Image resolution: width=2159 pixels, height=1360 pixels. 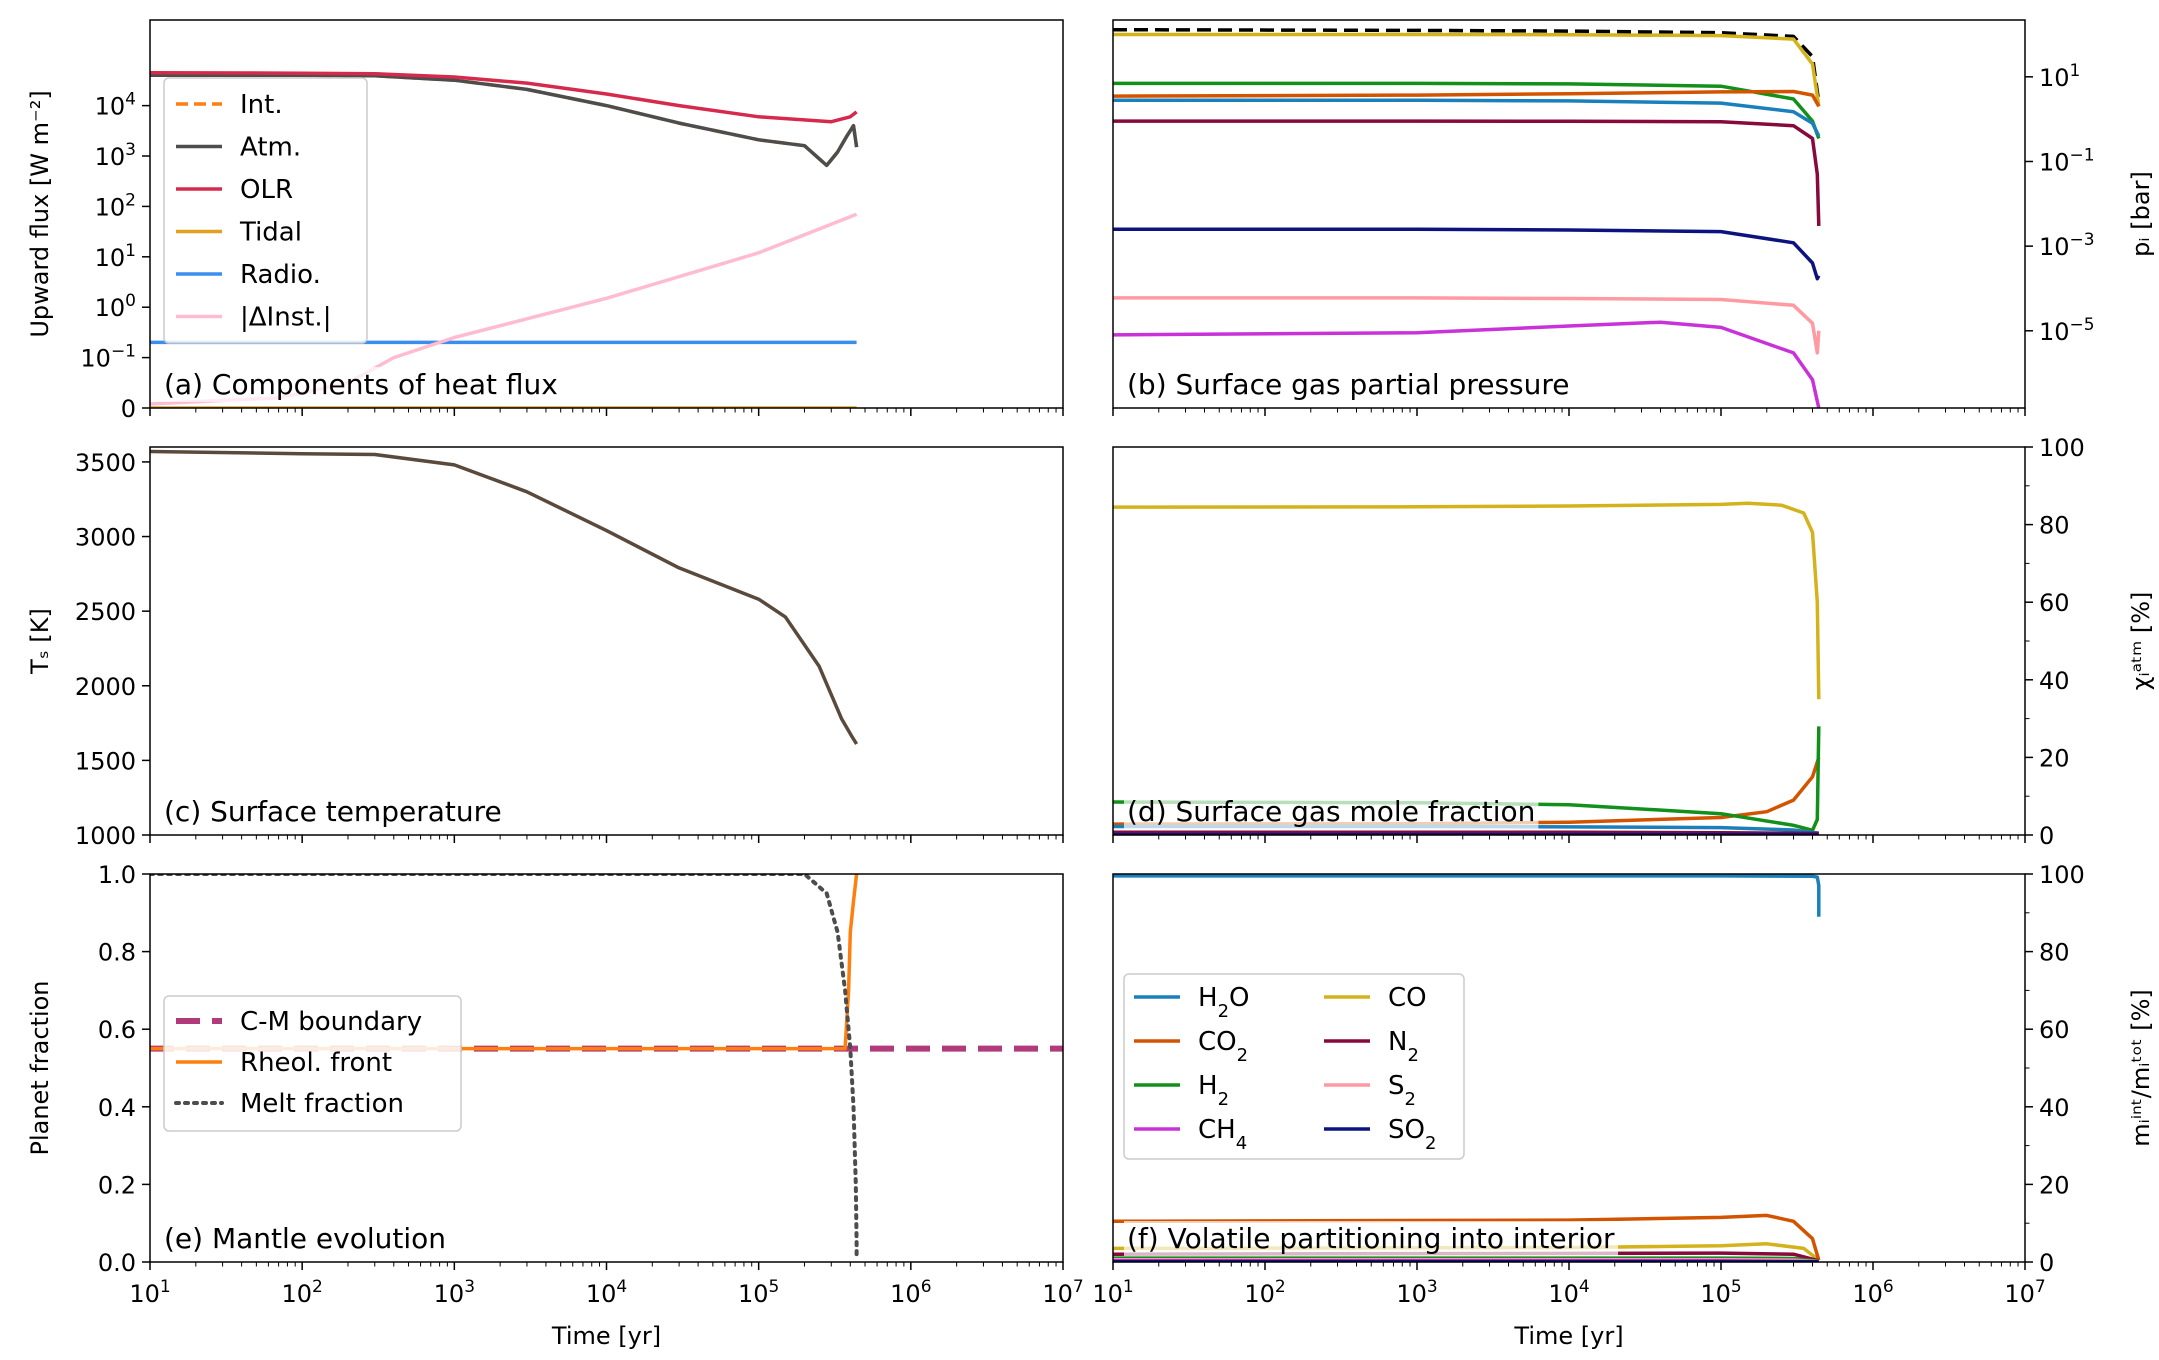 I want to click on plot-area-c, so click(x=504, y=597).